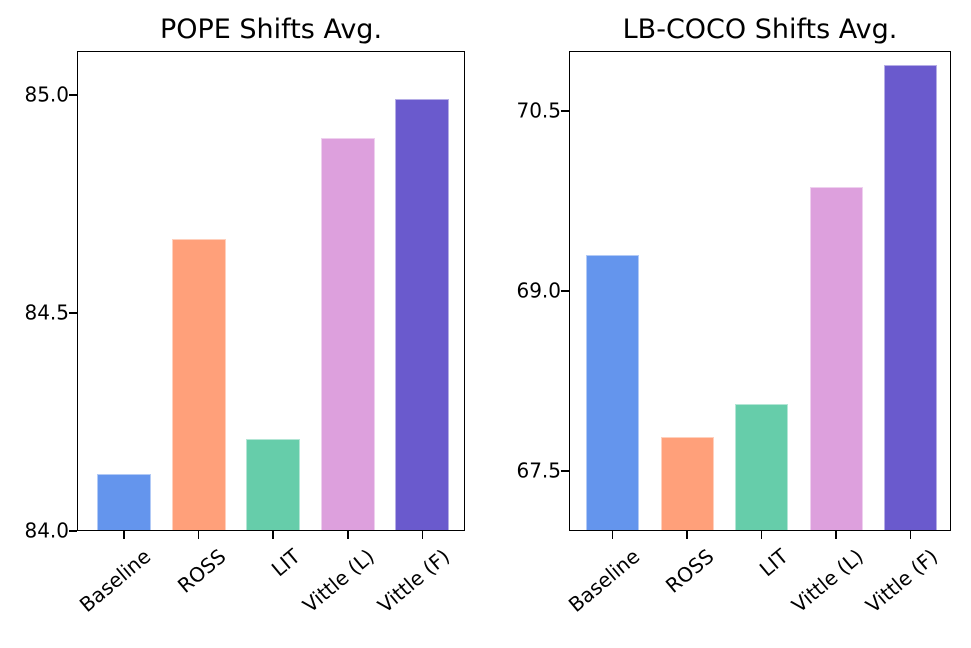 This screenshot has width=971, height=648. What do you see at coordinates (46, 312) in the screenshot?
I see `y-tick-label-84-5: 84.5` at bounding box center [46, 312].